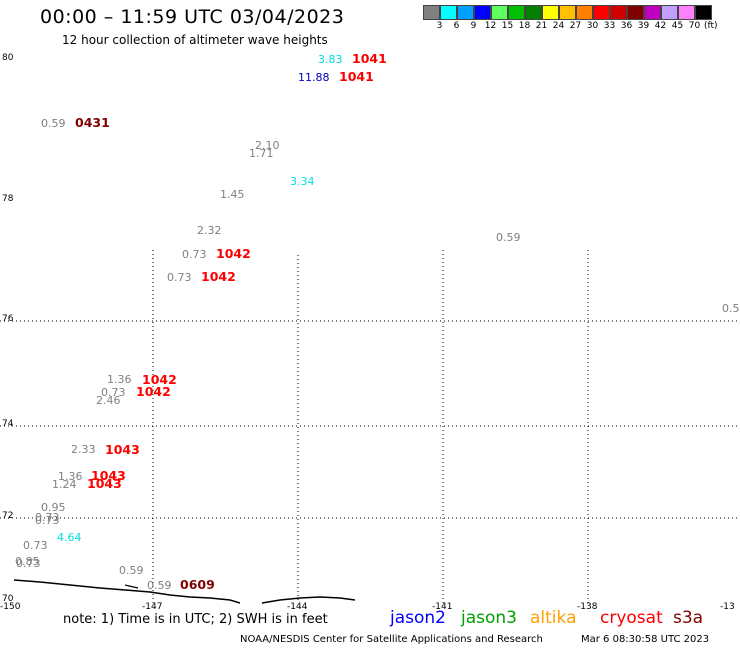 This screenshot has height=650, width=740. Describe the element at coordinates (297, 607) in the screenshot. I see `lon-label: -144` at that location.